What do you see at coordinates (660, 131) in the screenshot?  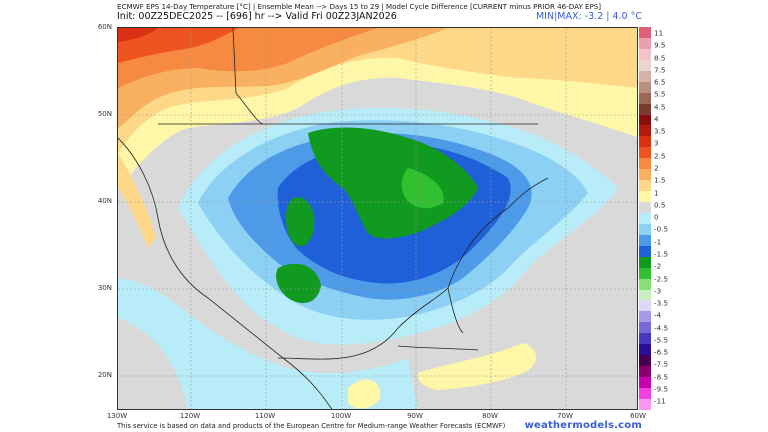 I see `colorbar-label: 3.5` at bounding box center [660, 131].